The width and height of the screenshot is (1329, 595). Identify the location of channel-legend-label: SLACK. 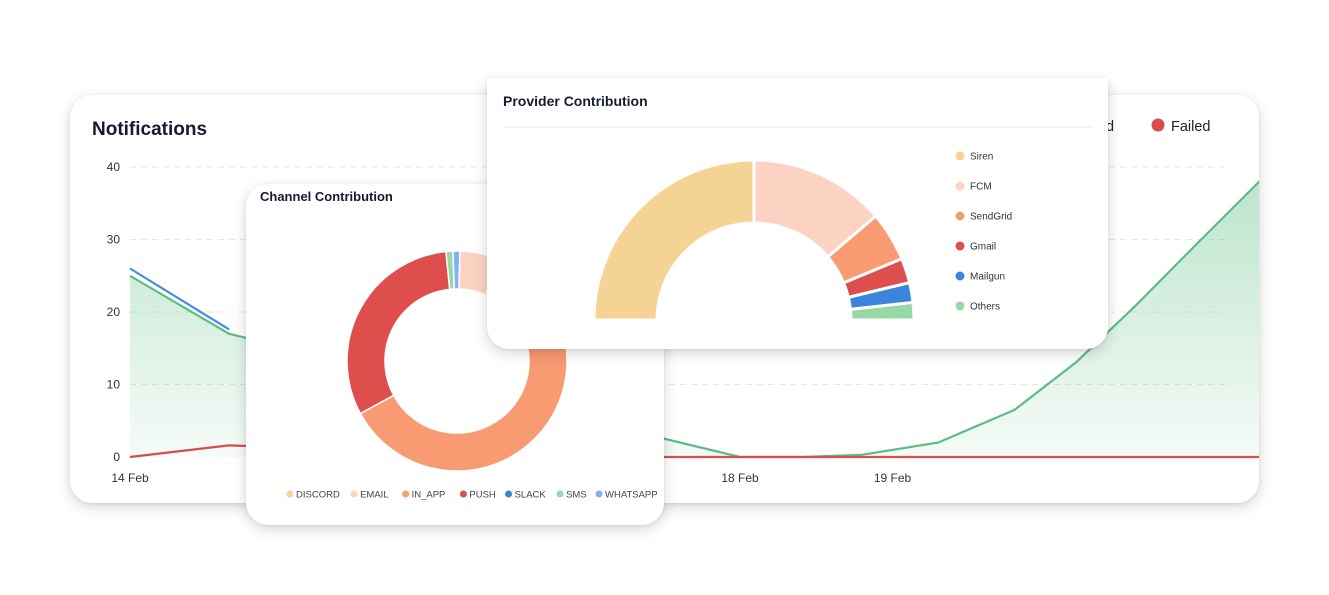
(531, 495).